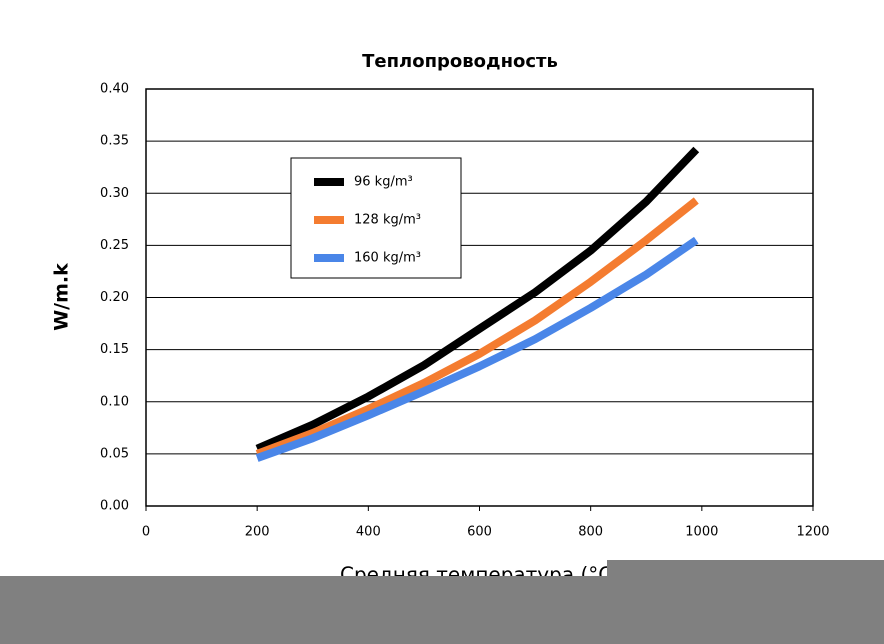  What do you see at coordinates (387, 220) in the screenshot?
I see `legend-label: 128 kg/m³` at bounding box center [387, 220].